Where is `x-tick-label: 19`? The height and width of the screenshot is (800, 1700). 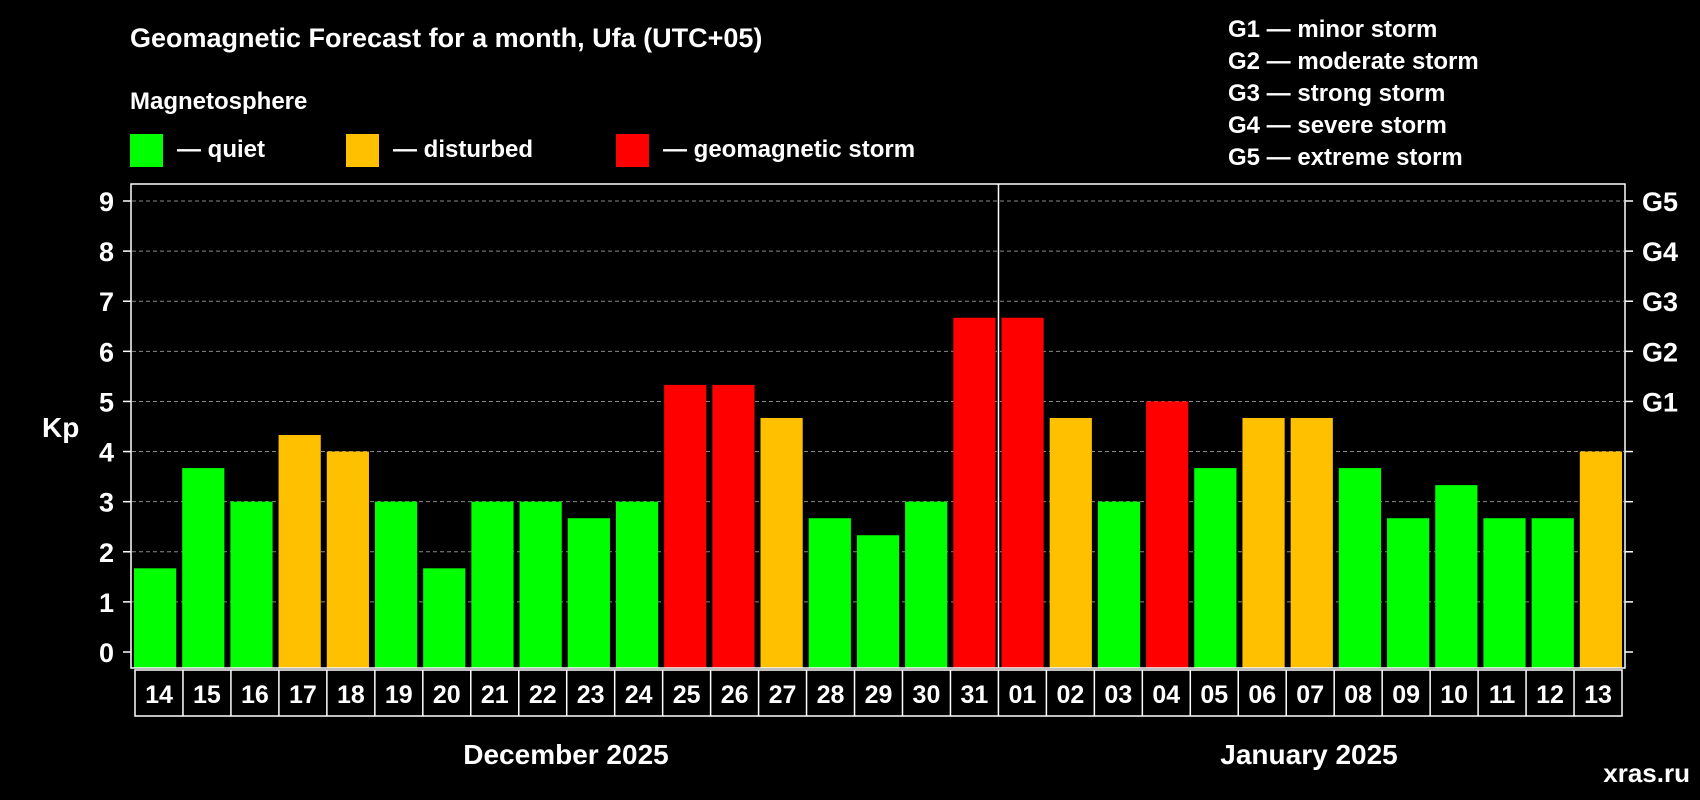 x-tick-label: 19 is located at coordinates (399, 695).